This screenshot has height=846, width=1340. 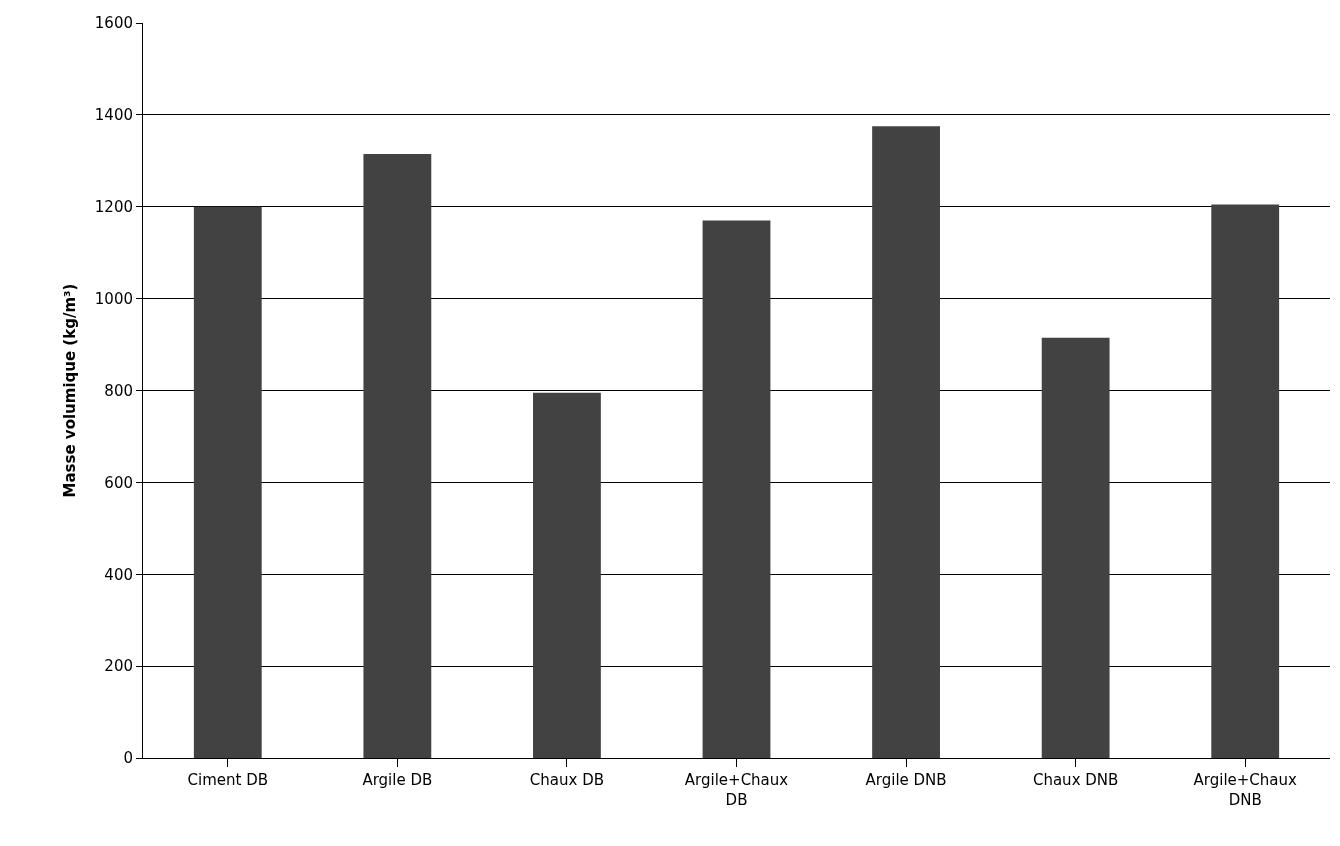 What do you see at coordinates (736, 790) in the screenshot?
I see `x-tick-label: Argile+Chaux DB` at bounding box center [736, 790].